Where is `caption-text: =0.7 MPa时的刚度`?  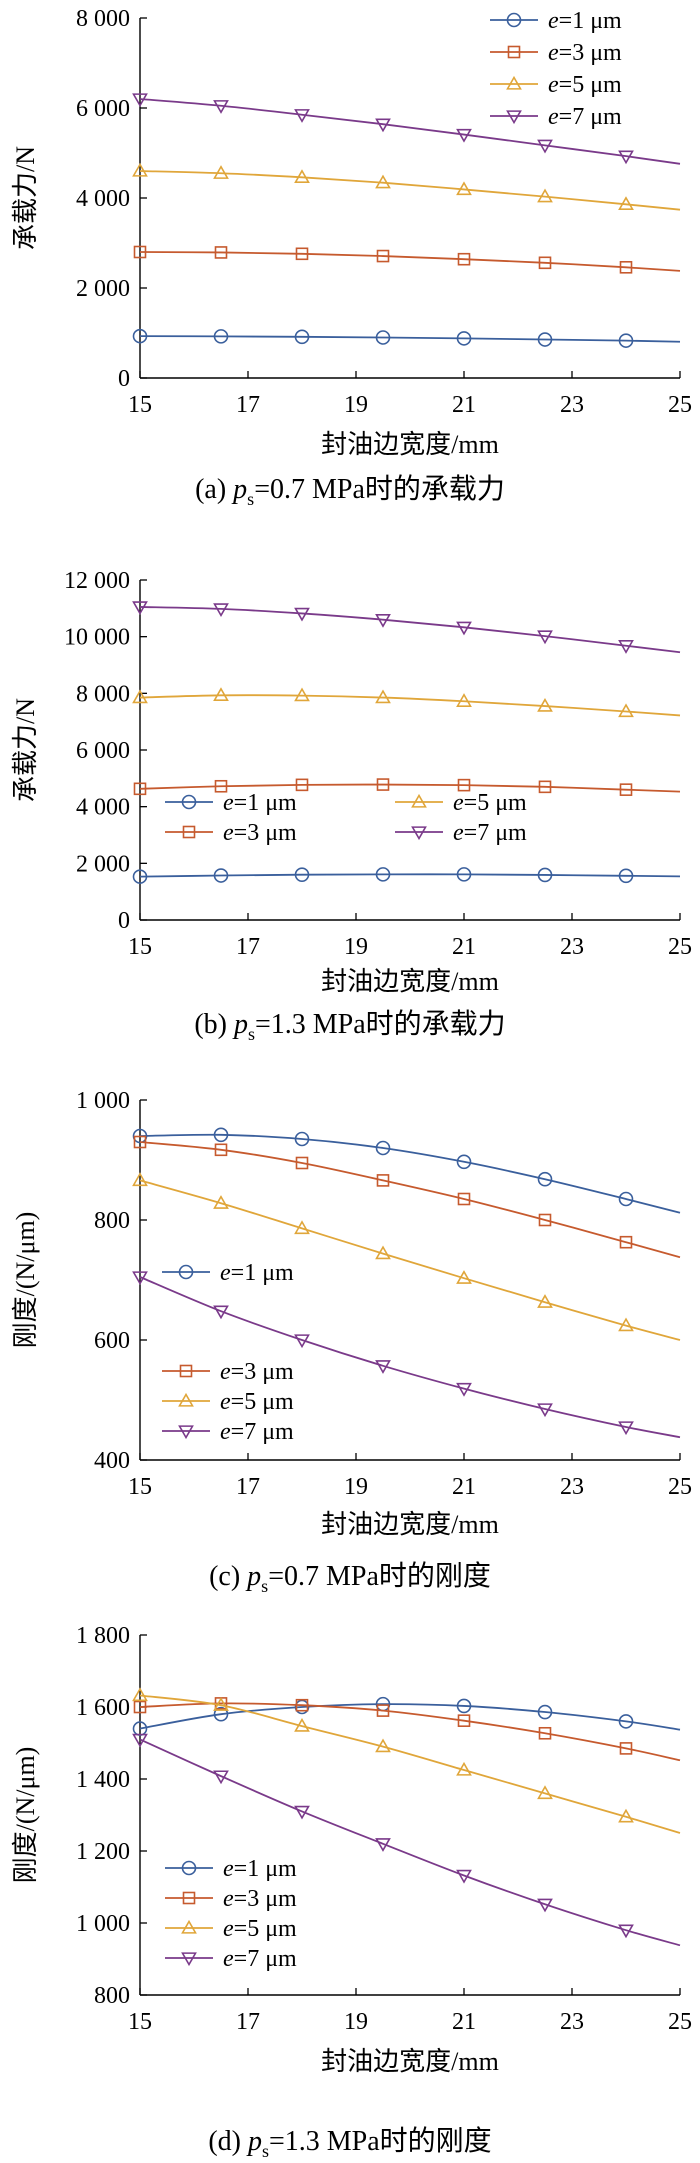 caption-text: =0.7 MPa时的刚度 is located at coordinates (379, 1576).